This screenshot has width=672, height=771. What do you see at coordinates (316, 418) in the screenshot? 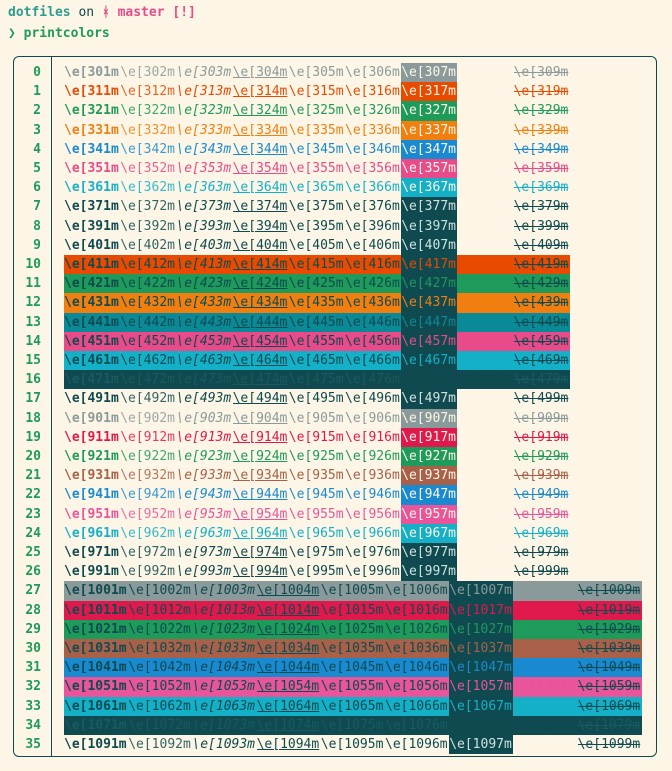
I see `escape-cell: \e[905m` at bounding box center [316, 418].